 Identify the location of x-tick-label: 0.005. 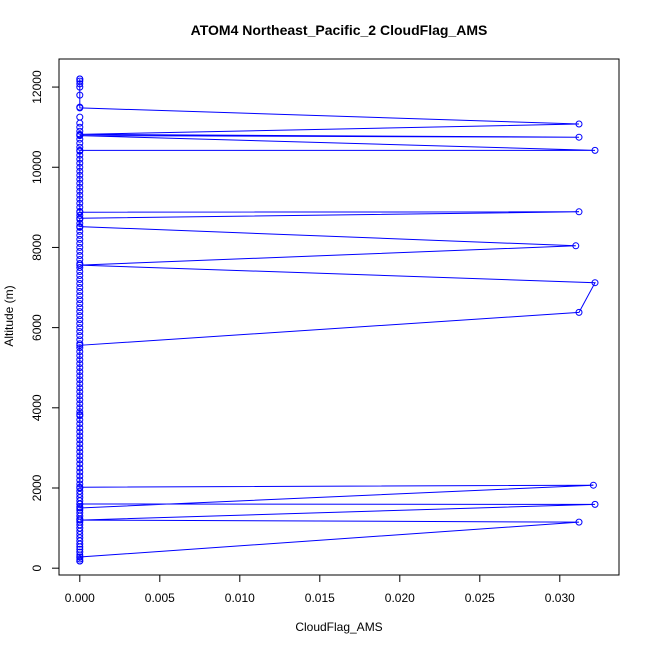
(160, 598).